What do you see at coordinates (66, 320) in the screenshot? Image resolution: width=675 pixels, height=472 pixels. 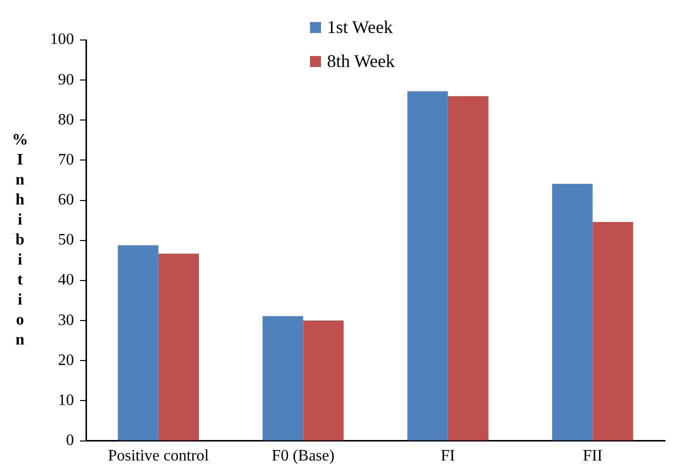 I see `y-tick-label: 30` at bounding box center [66, 320].